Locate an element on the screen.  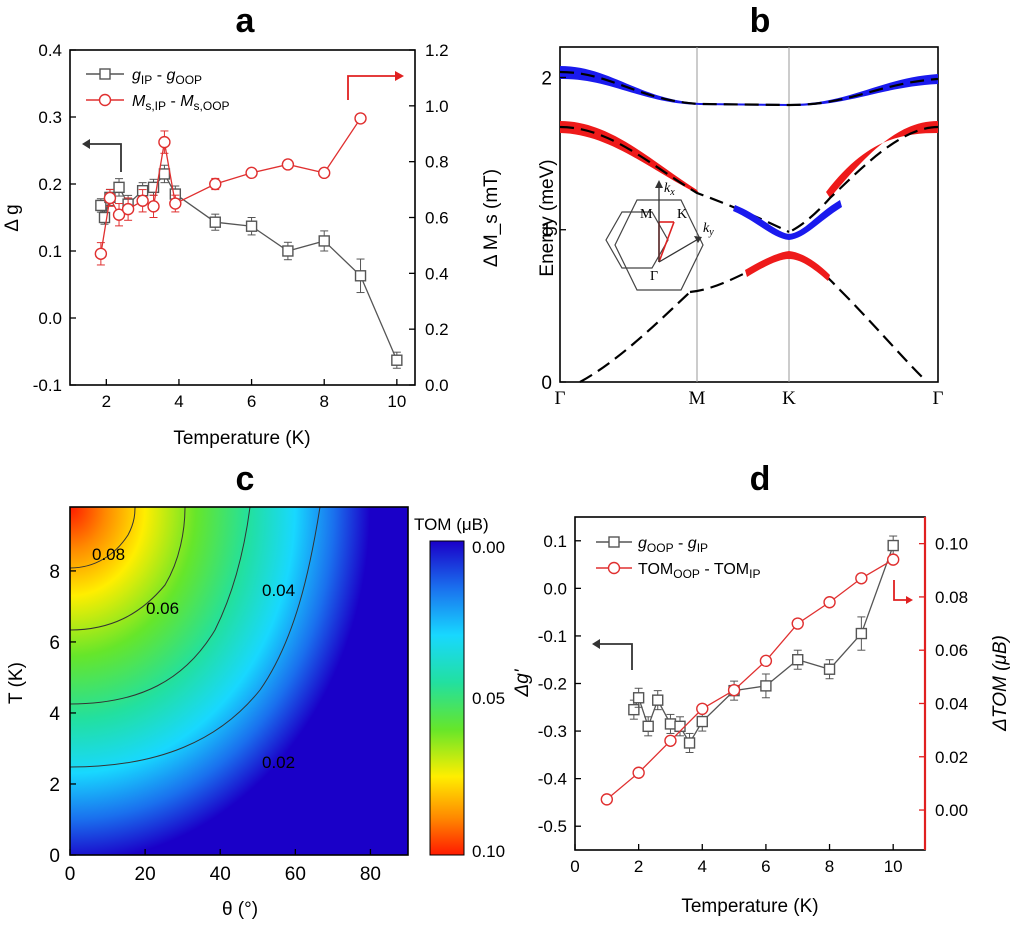
band-red-hump is located at coordinates (787, 266).